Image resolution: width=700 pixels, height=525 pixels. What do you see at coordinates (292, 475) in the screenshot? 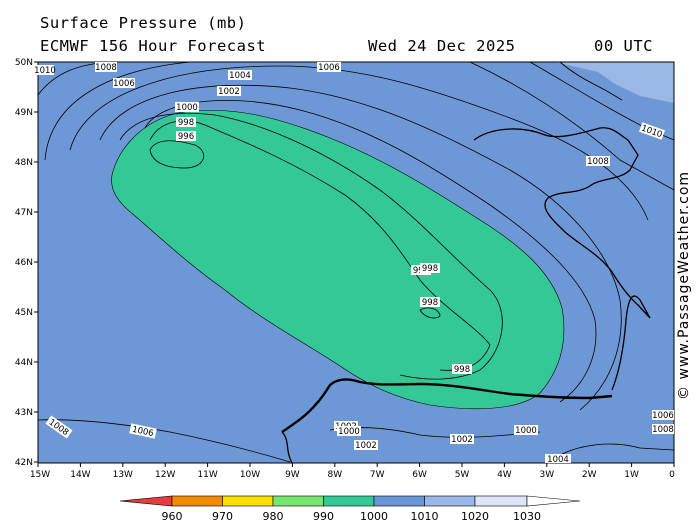
I see `lon-label: 9W` at bounding box center [292, 475].